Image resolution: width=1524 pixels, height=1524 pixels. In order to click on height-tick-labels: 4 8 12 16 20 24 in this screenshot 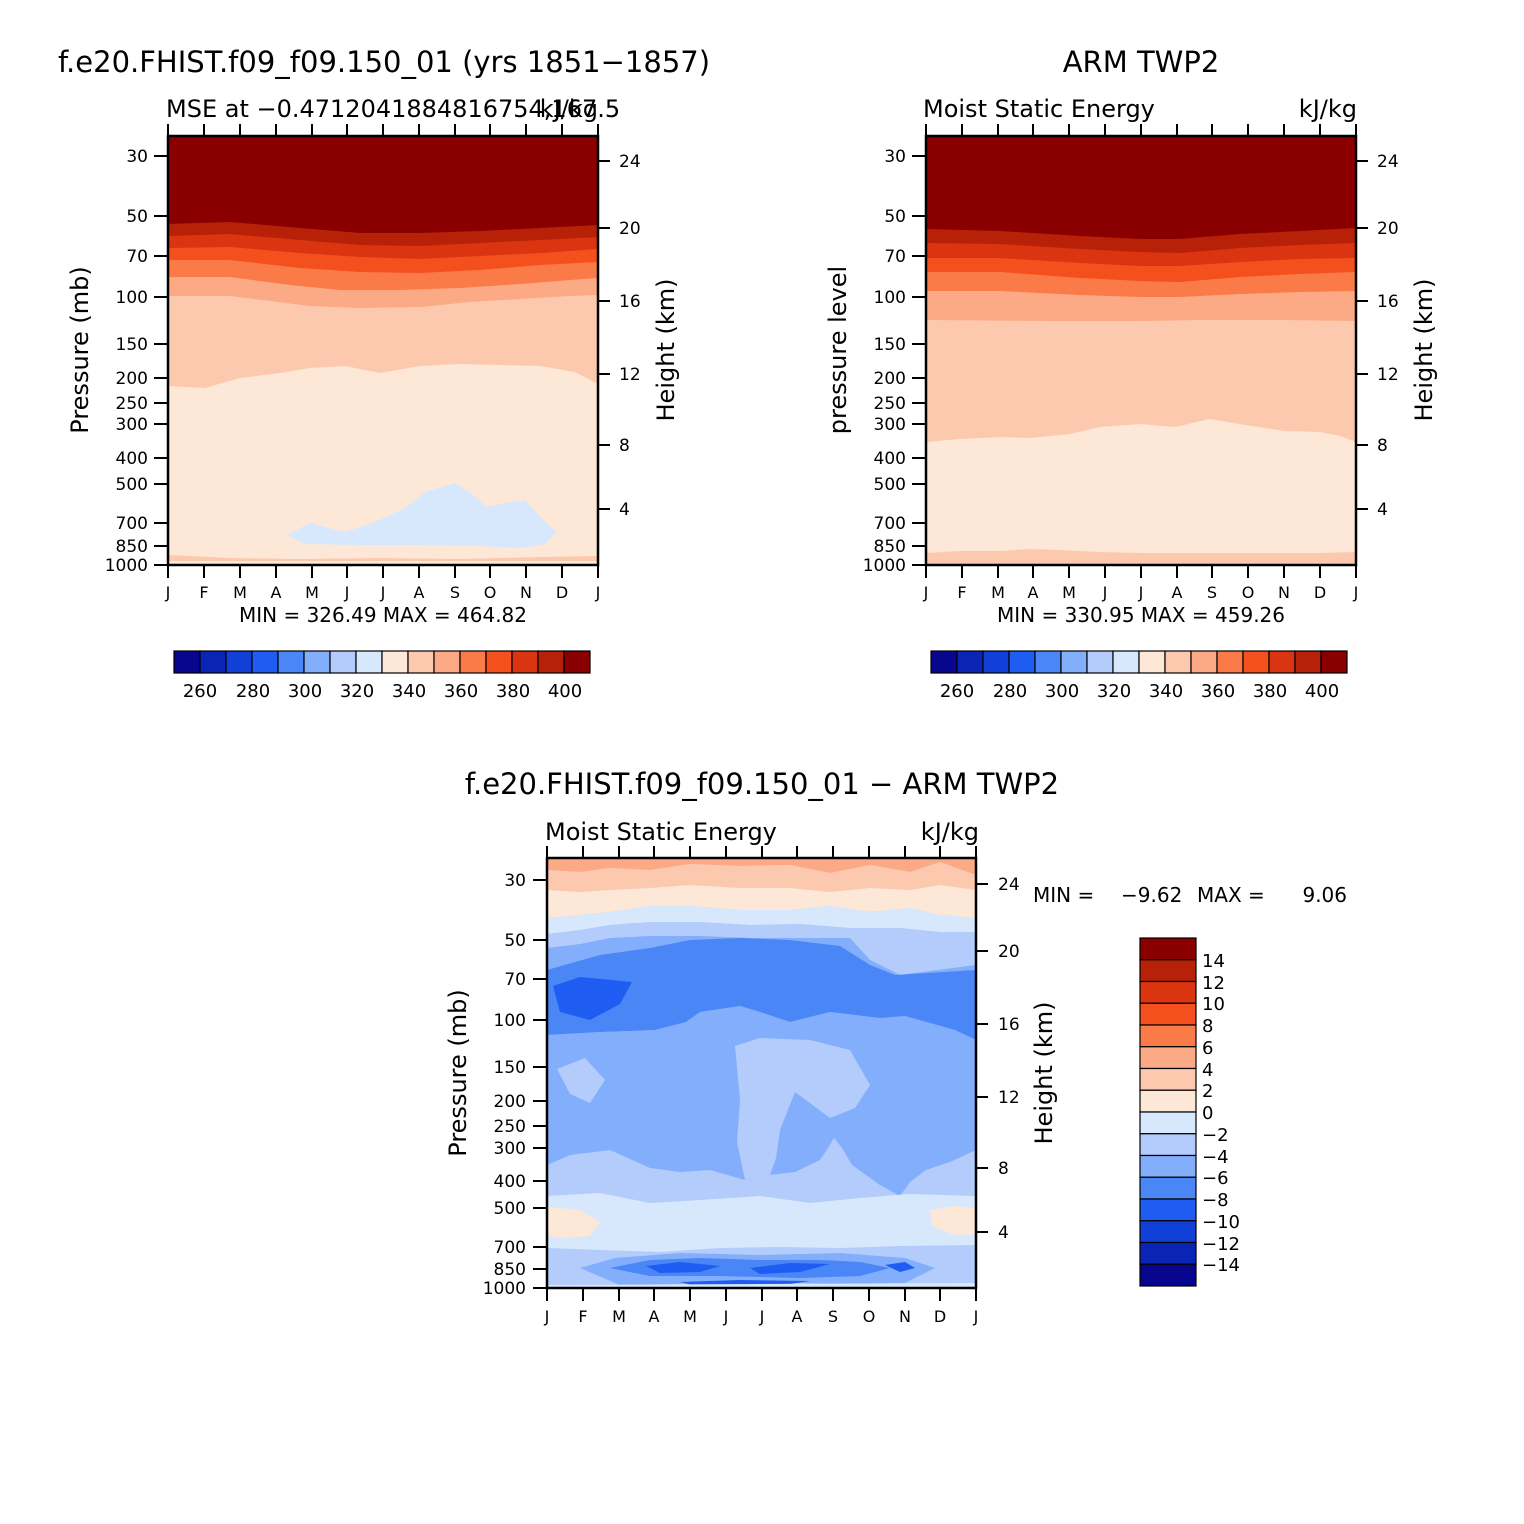, I will do `click(1009, 1059)`.